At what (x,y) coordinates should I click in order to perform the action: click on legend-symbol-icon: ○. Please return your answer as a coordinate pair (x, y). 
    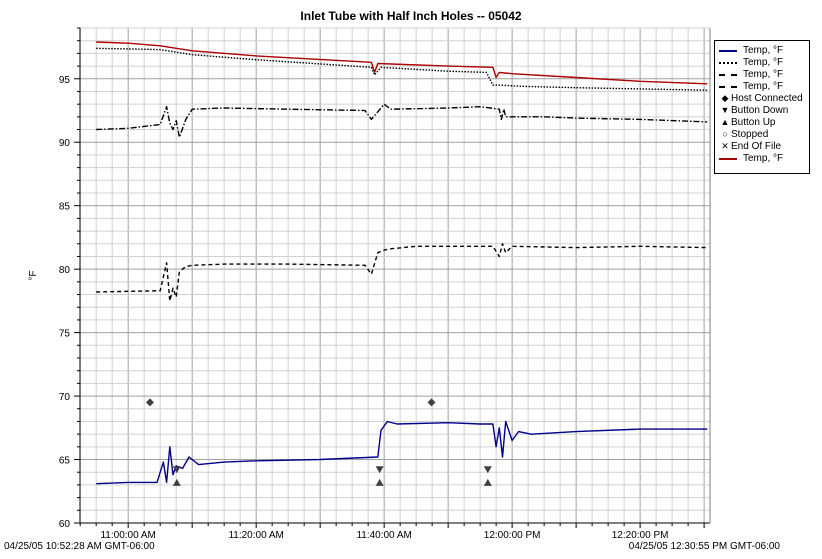
    Looking at the image, I should click on (725, 134).